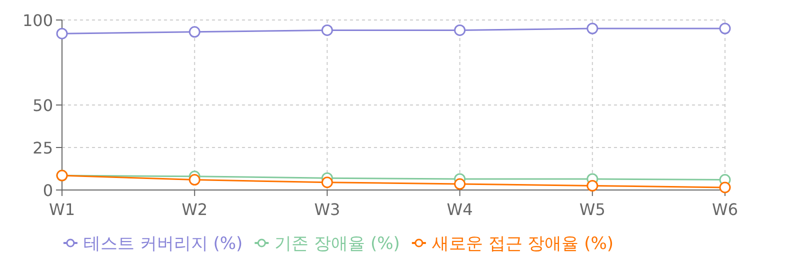 The image size is (789, 269). I want to click on y-tick-label: 50, so click(42, 105).